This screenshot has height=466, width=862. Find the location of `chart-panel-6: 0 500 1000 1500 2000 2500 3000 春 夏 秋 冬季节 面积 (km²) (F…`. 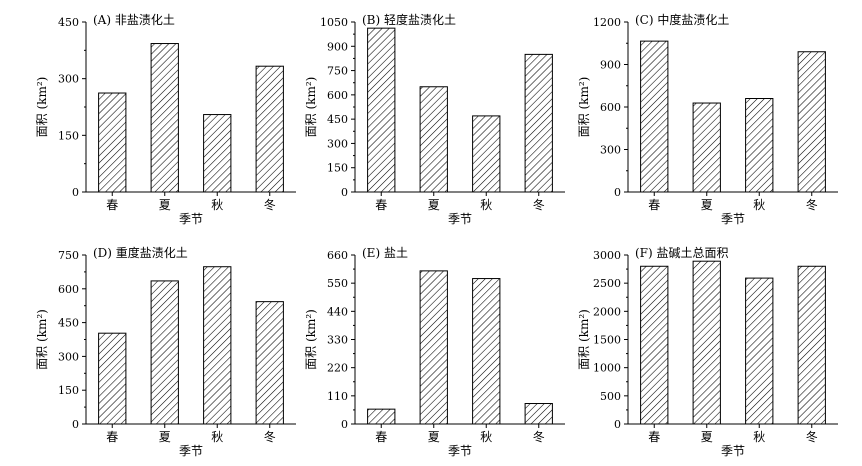

chart-panel-6: 0 500 1000 1500 2000 2500 3000 春 夏 秋 冬季节 面积 (km²) (F… is located at coordinates (707, 352).